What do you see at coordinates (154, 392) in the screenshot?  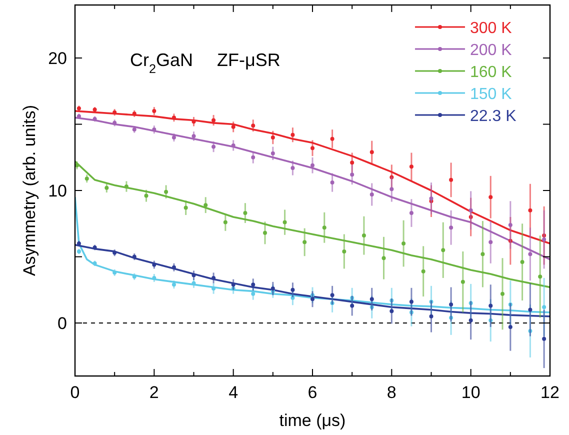 I see `x-tick-label: 2` at bounding box center [154, 392].